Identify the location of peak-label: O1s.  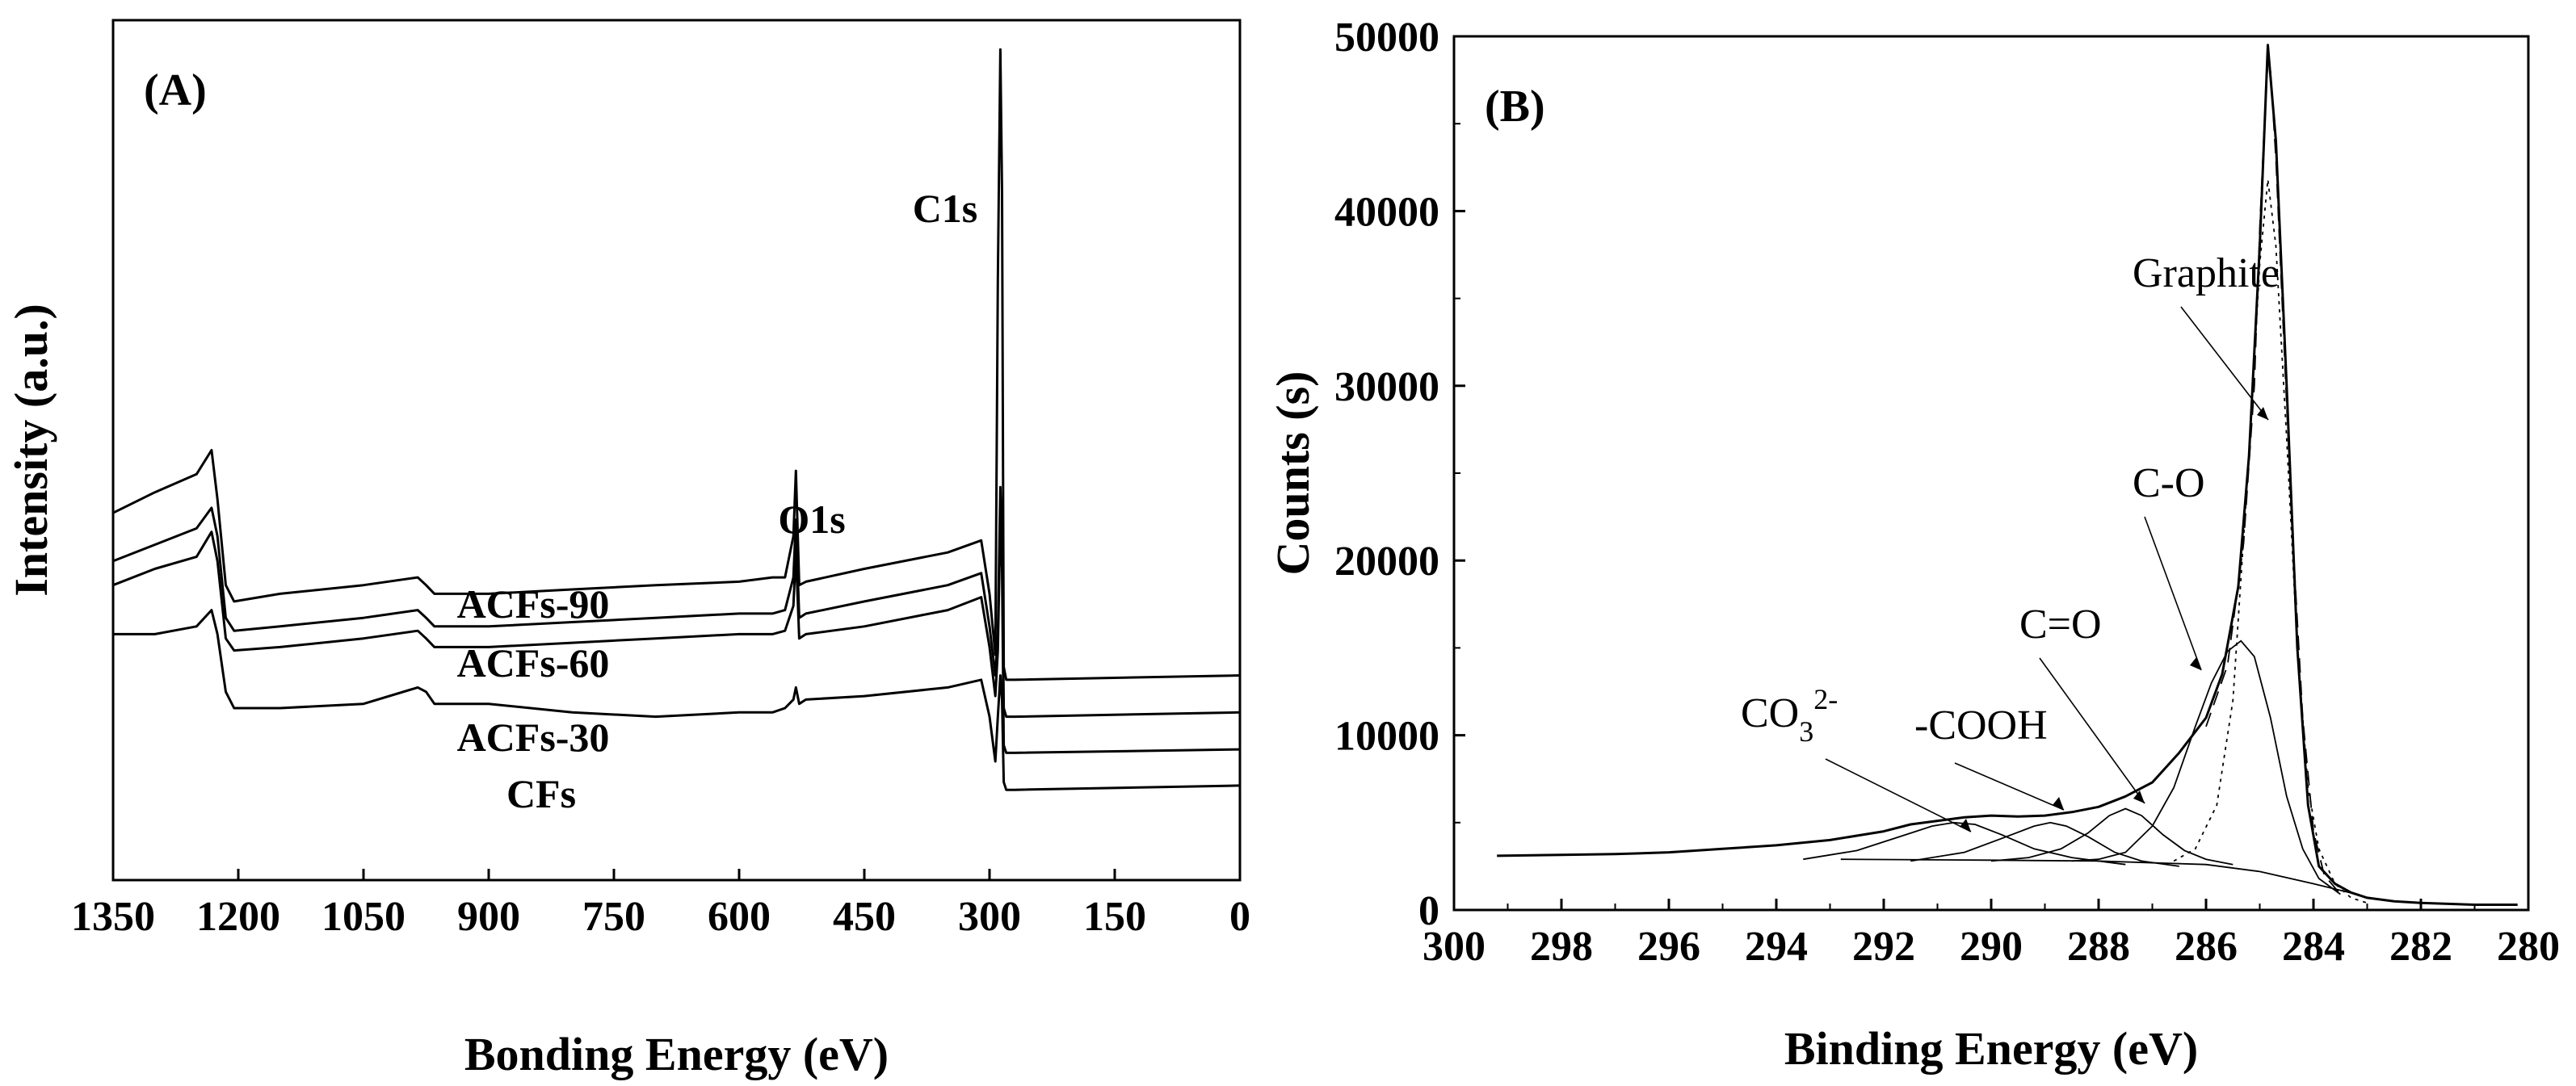
(811, 519).